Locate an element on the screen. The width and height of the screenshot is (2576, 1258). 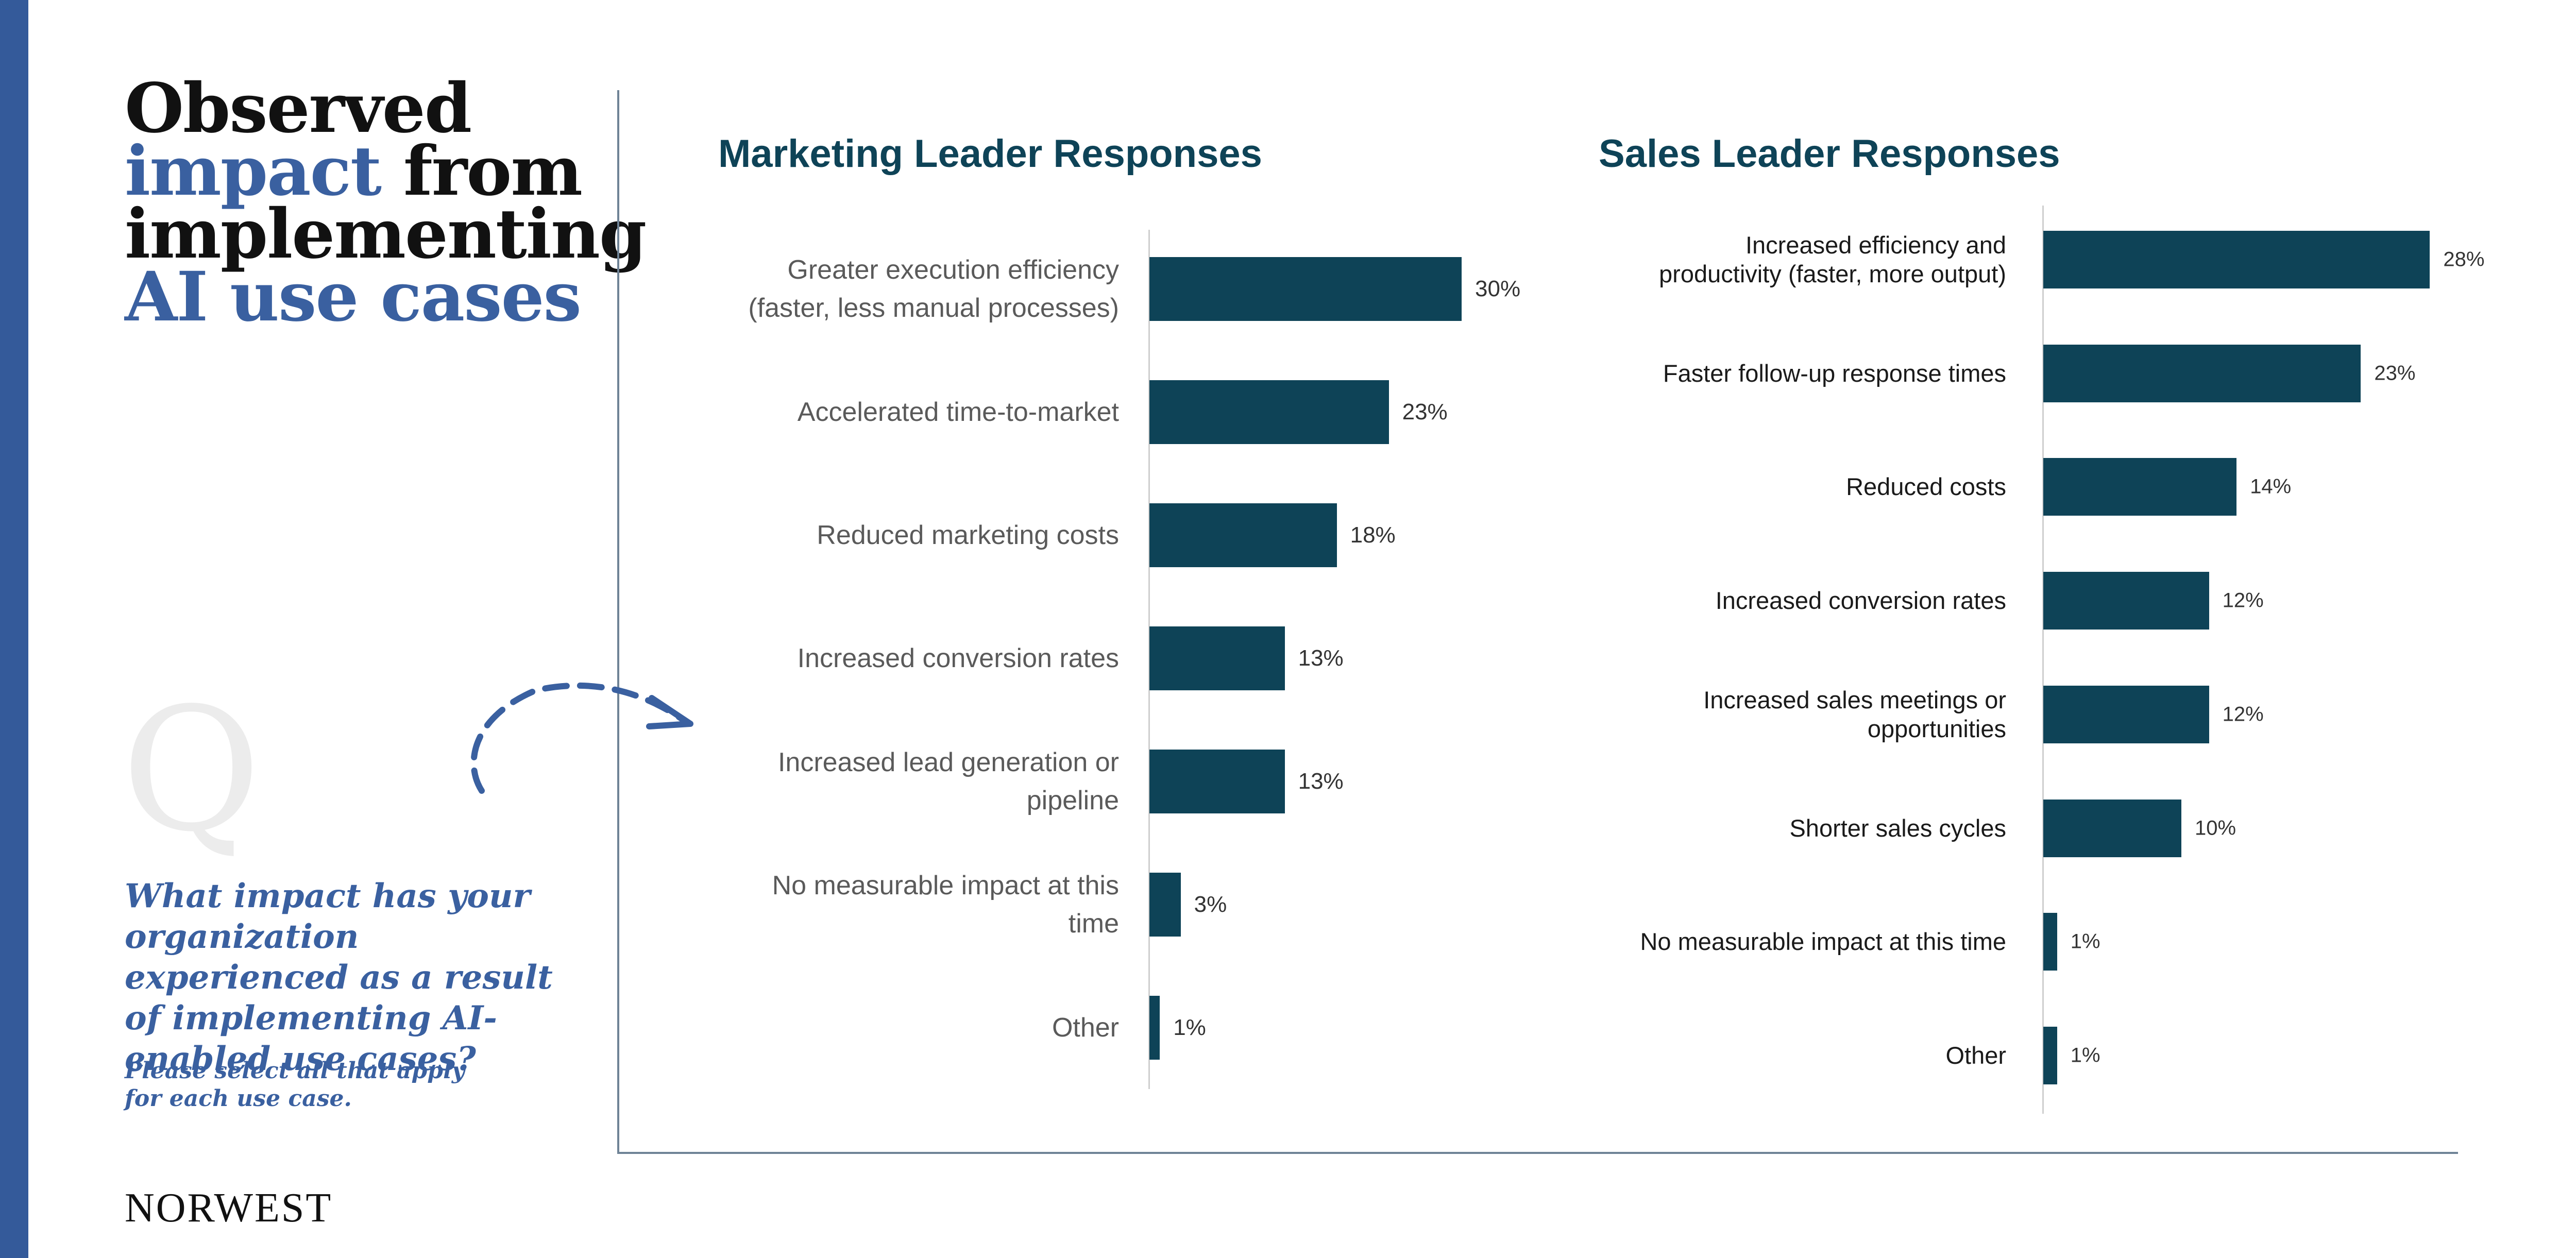
title-word: impact is located at coordinates (253, 171).